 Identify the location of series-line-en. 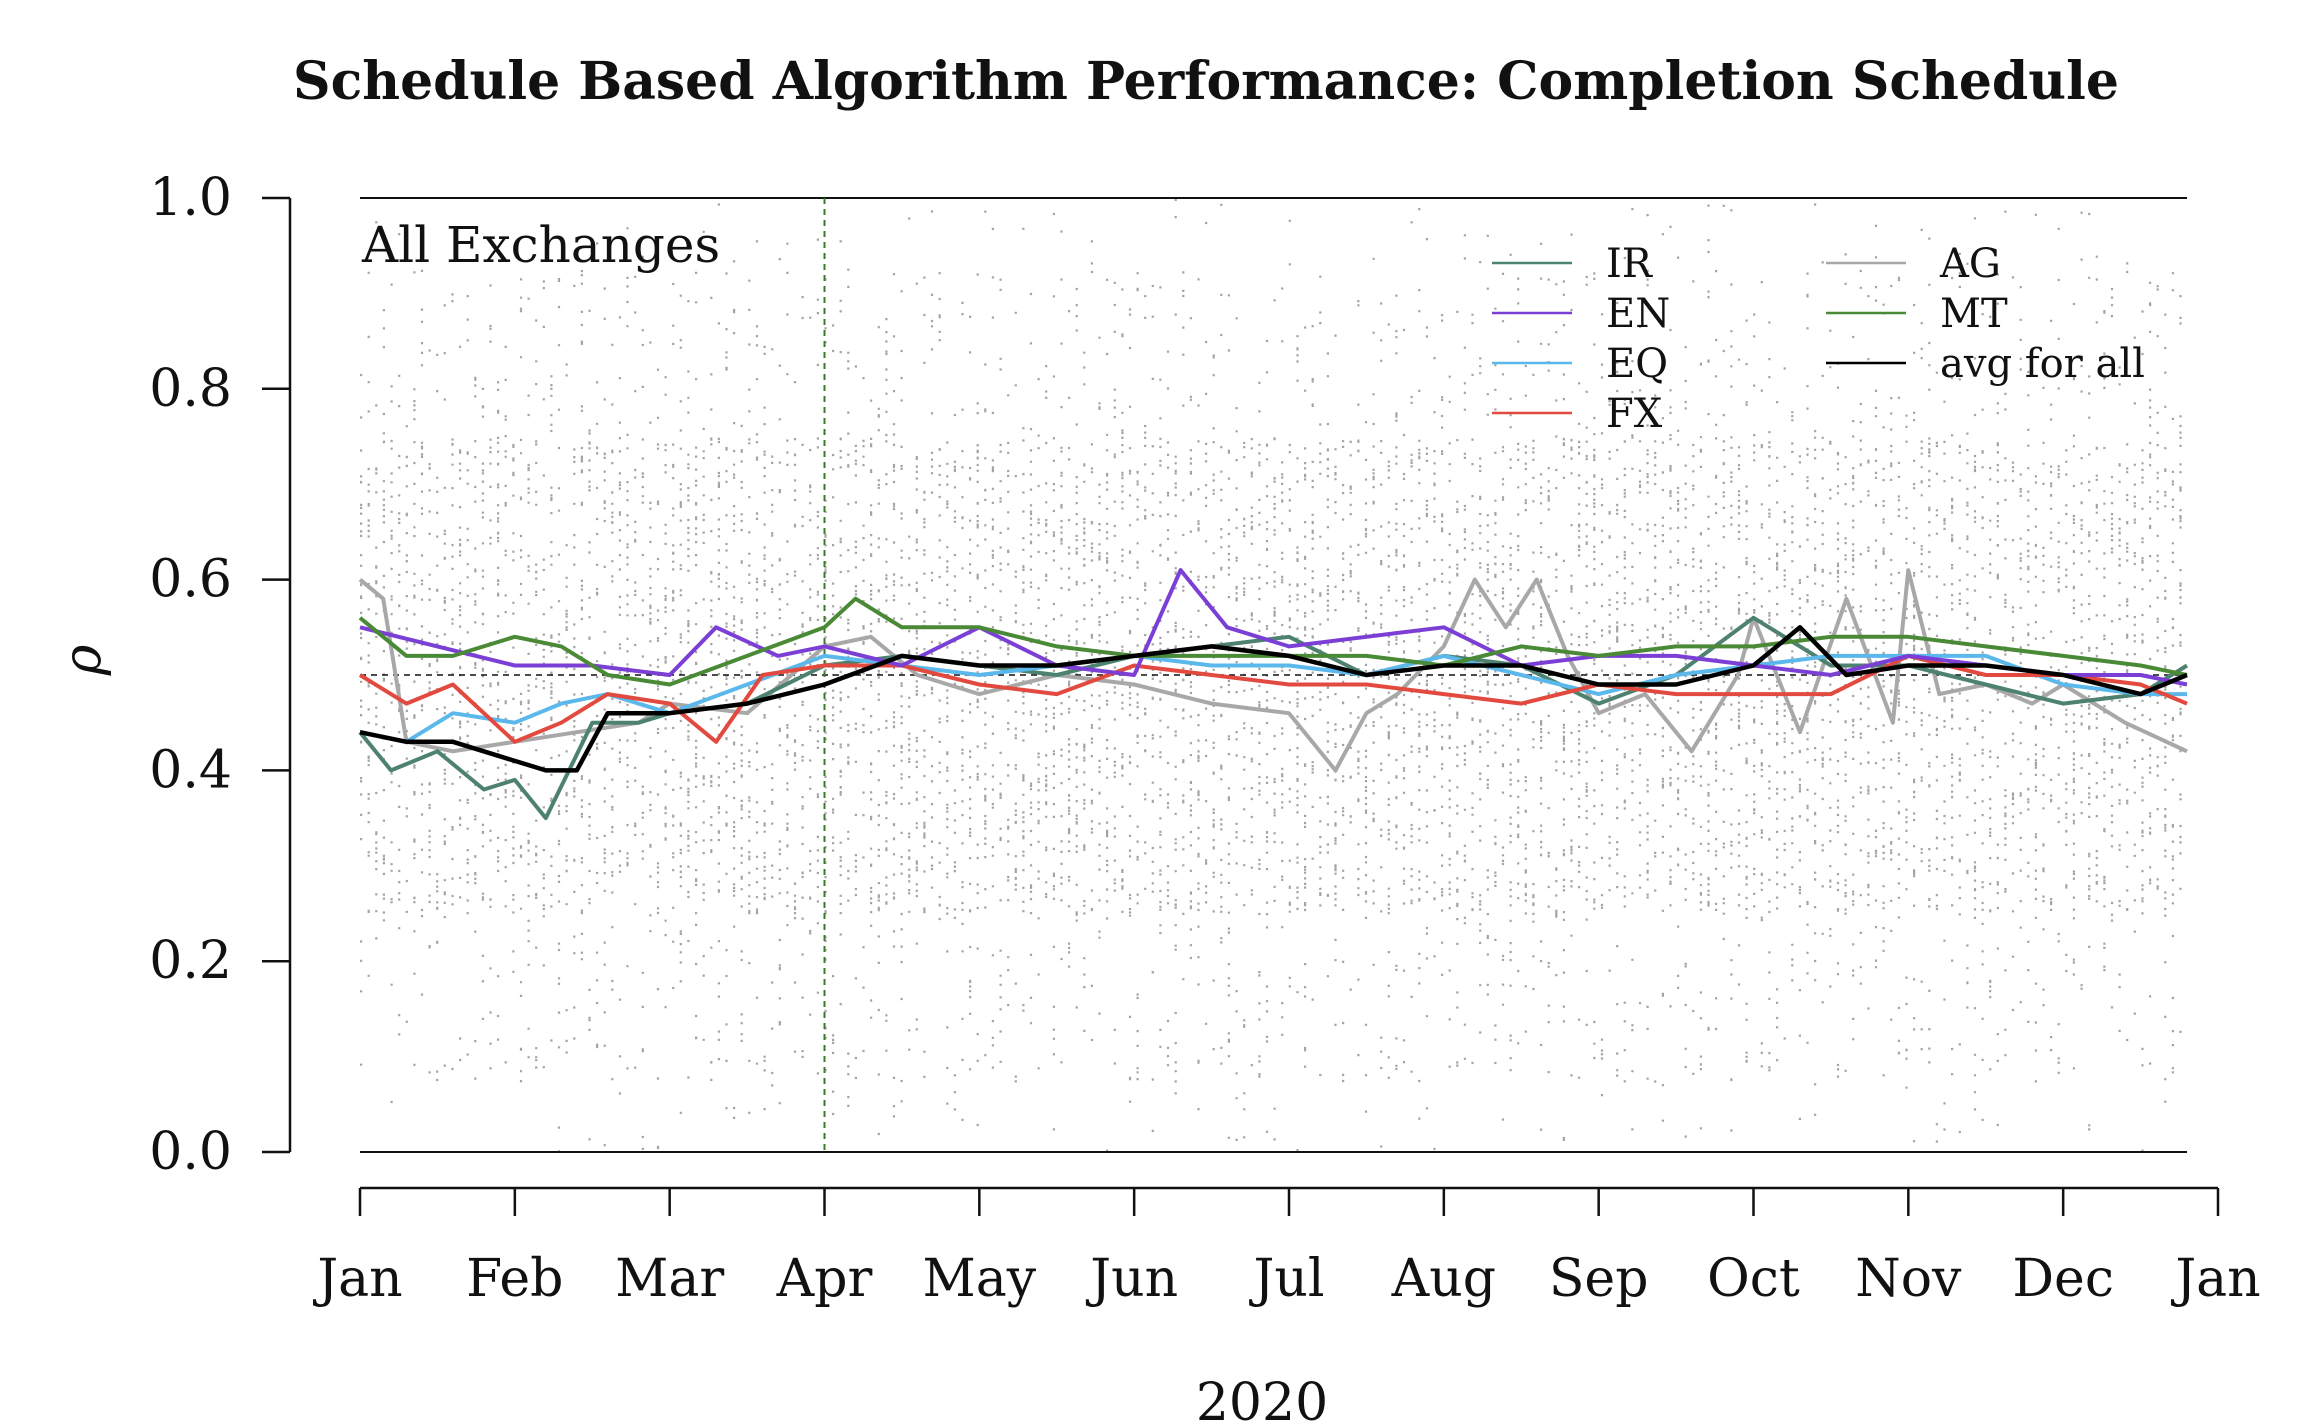
(1273, 627).